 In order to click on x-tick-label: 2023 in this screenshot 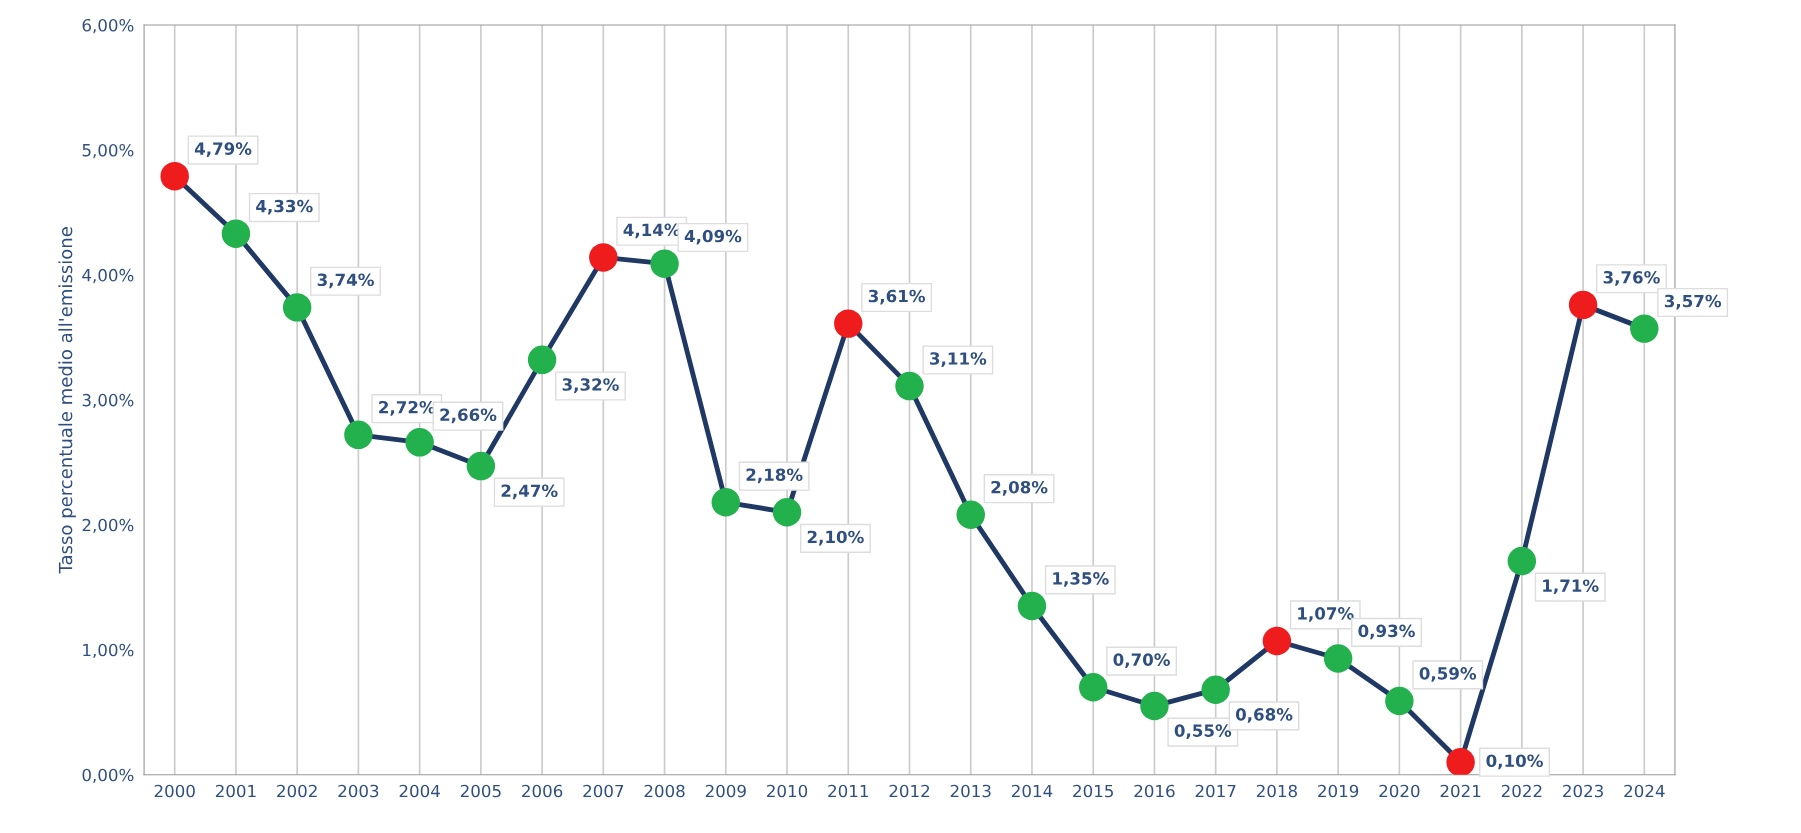, I will do `click(1583, 791)`.